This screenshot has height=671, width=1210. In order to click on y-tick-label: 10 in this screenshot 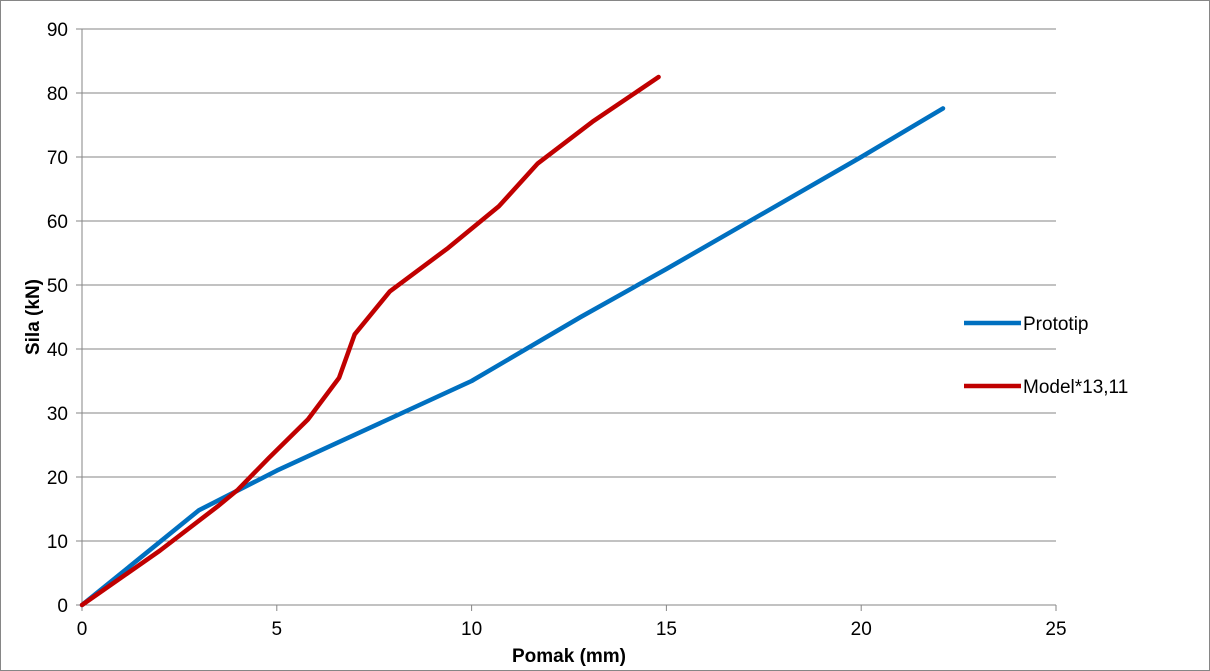, I will do `click(57, 542)`.